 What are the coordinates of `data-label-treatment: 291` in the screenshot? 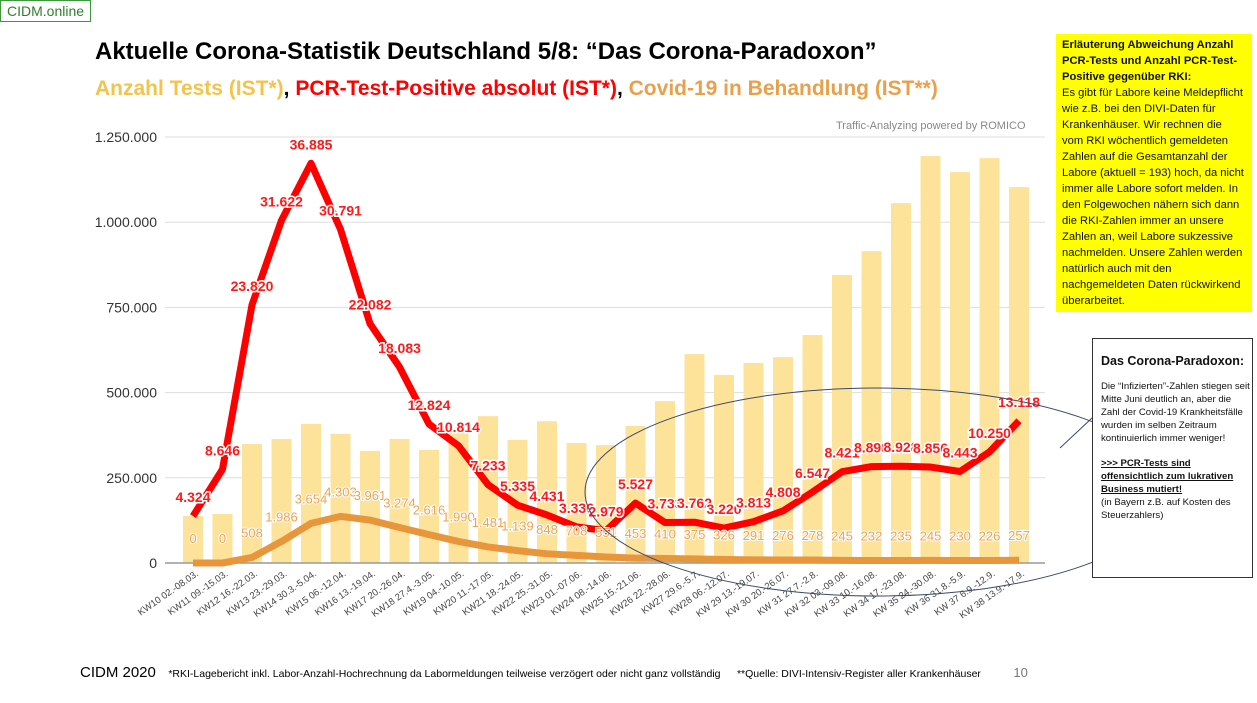 It's located at (754, 535).